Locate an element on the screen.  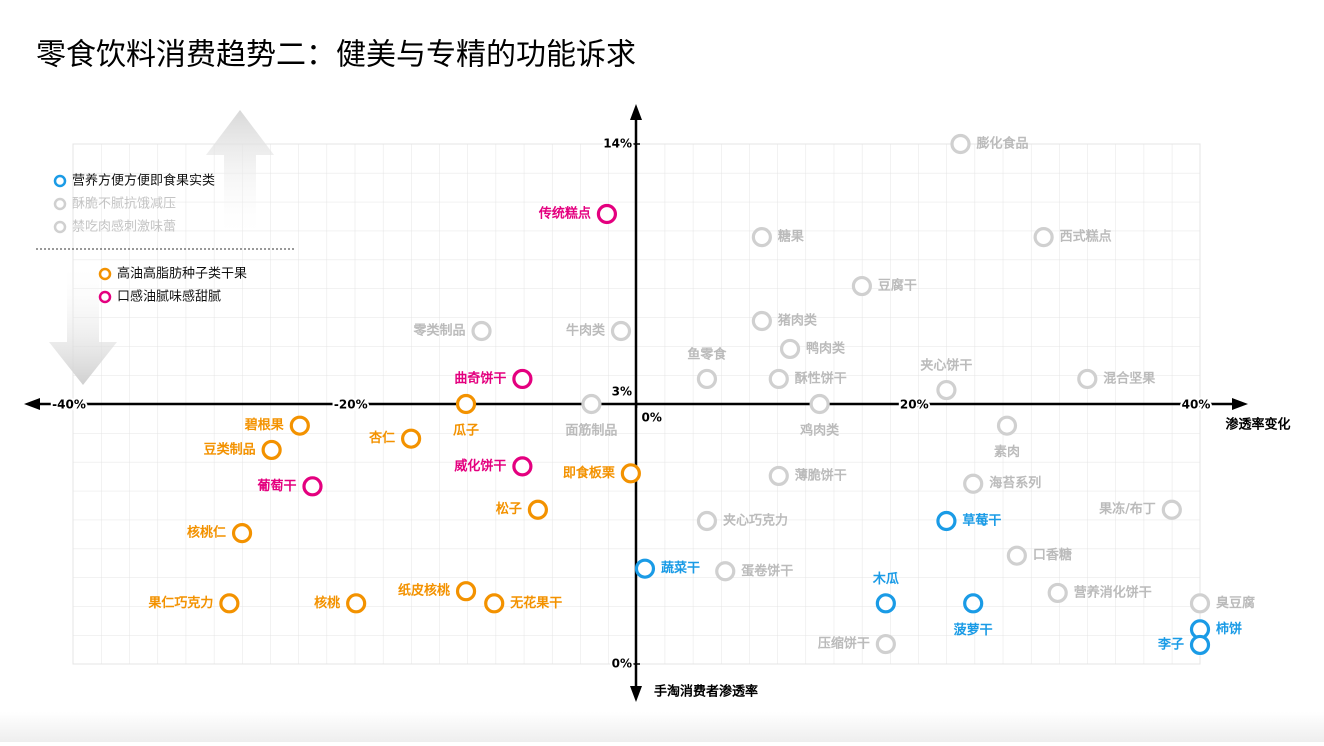
point-label: 果冻/布丁 is located at coordinates (1127, 509).